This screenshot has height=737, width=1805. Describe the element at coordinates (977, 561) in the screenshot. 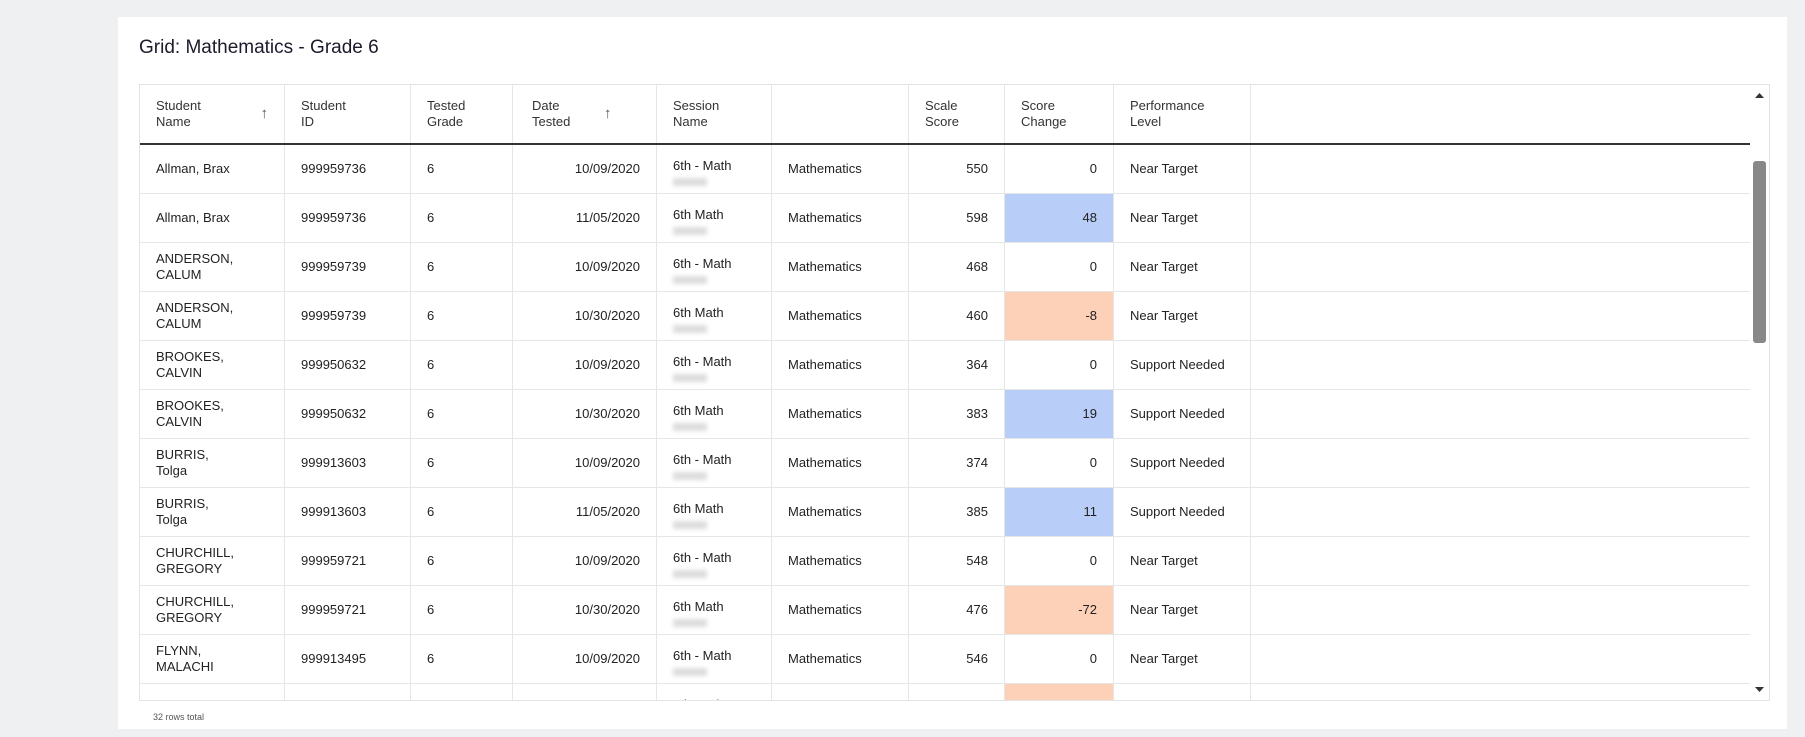

I see `cell-content: 548` at that location.